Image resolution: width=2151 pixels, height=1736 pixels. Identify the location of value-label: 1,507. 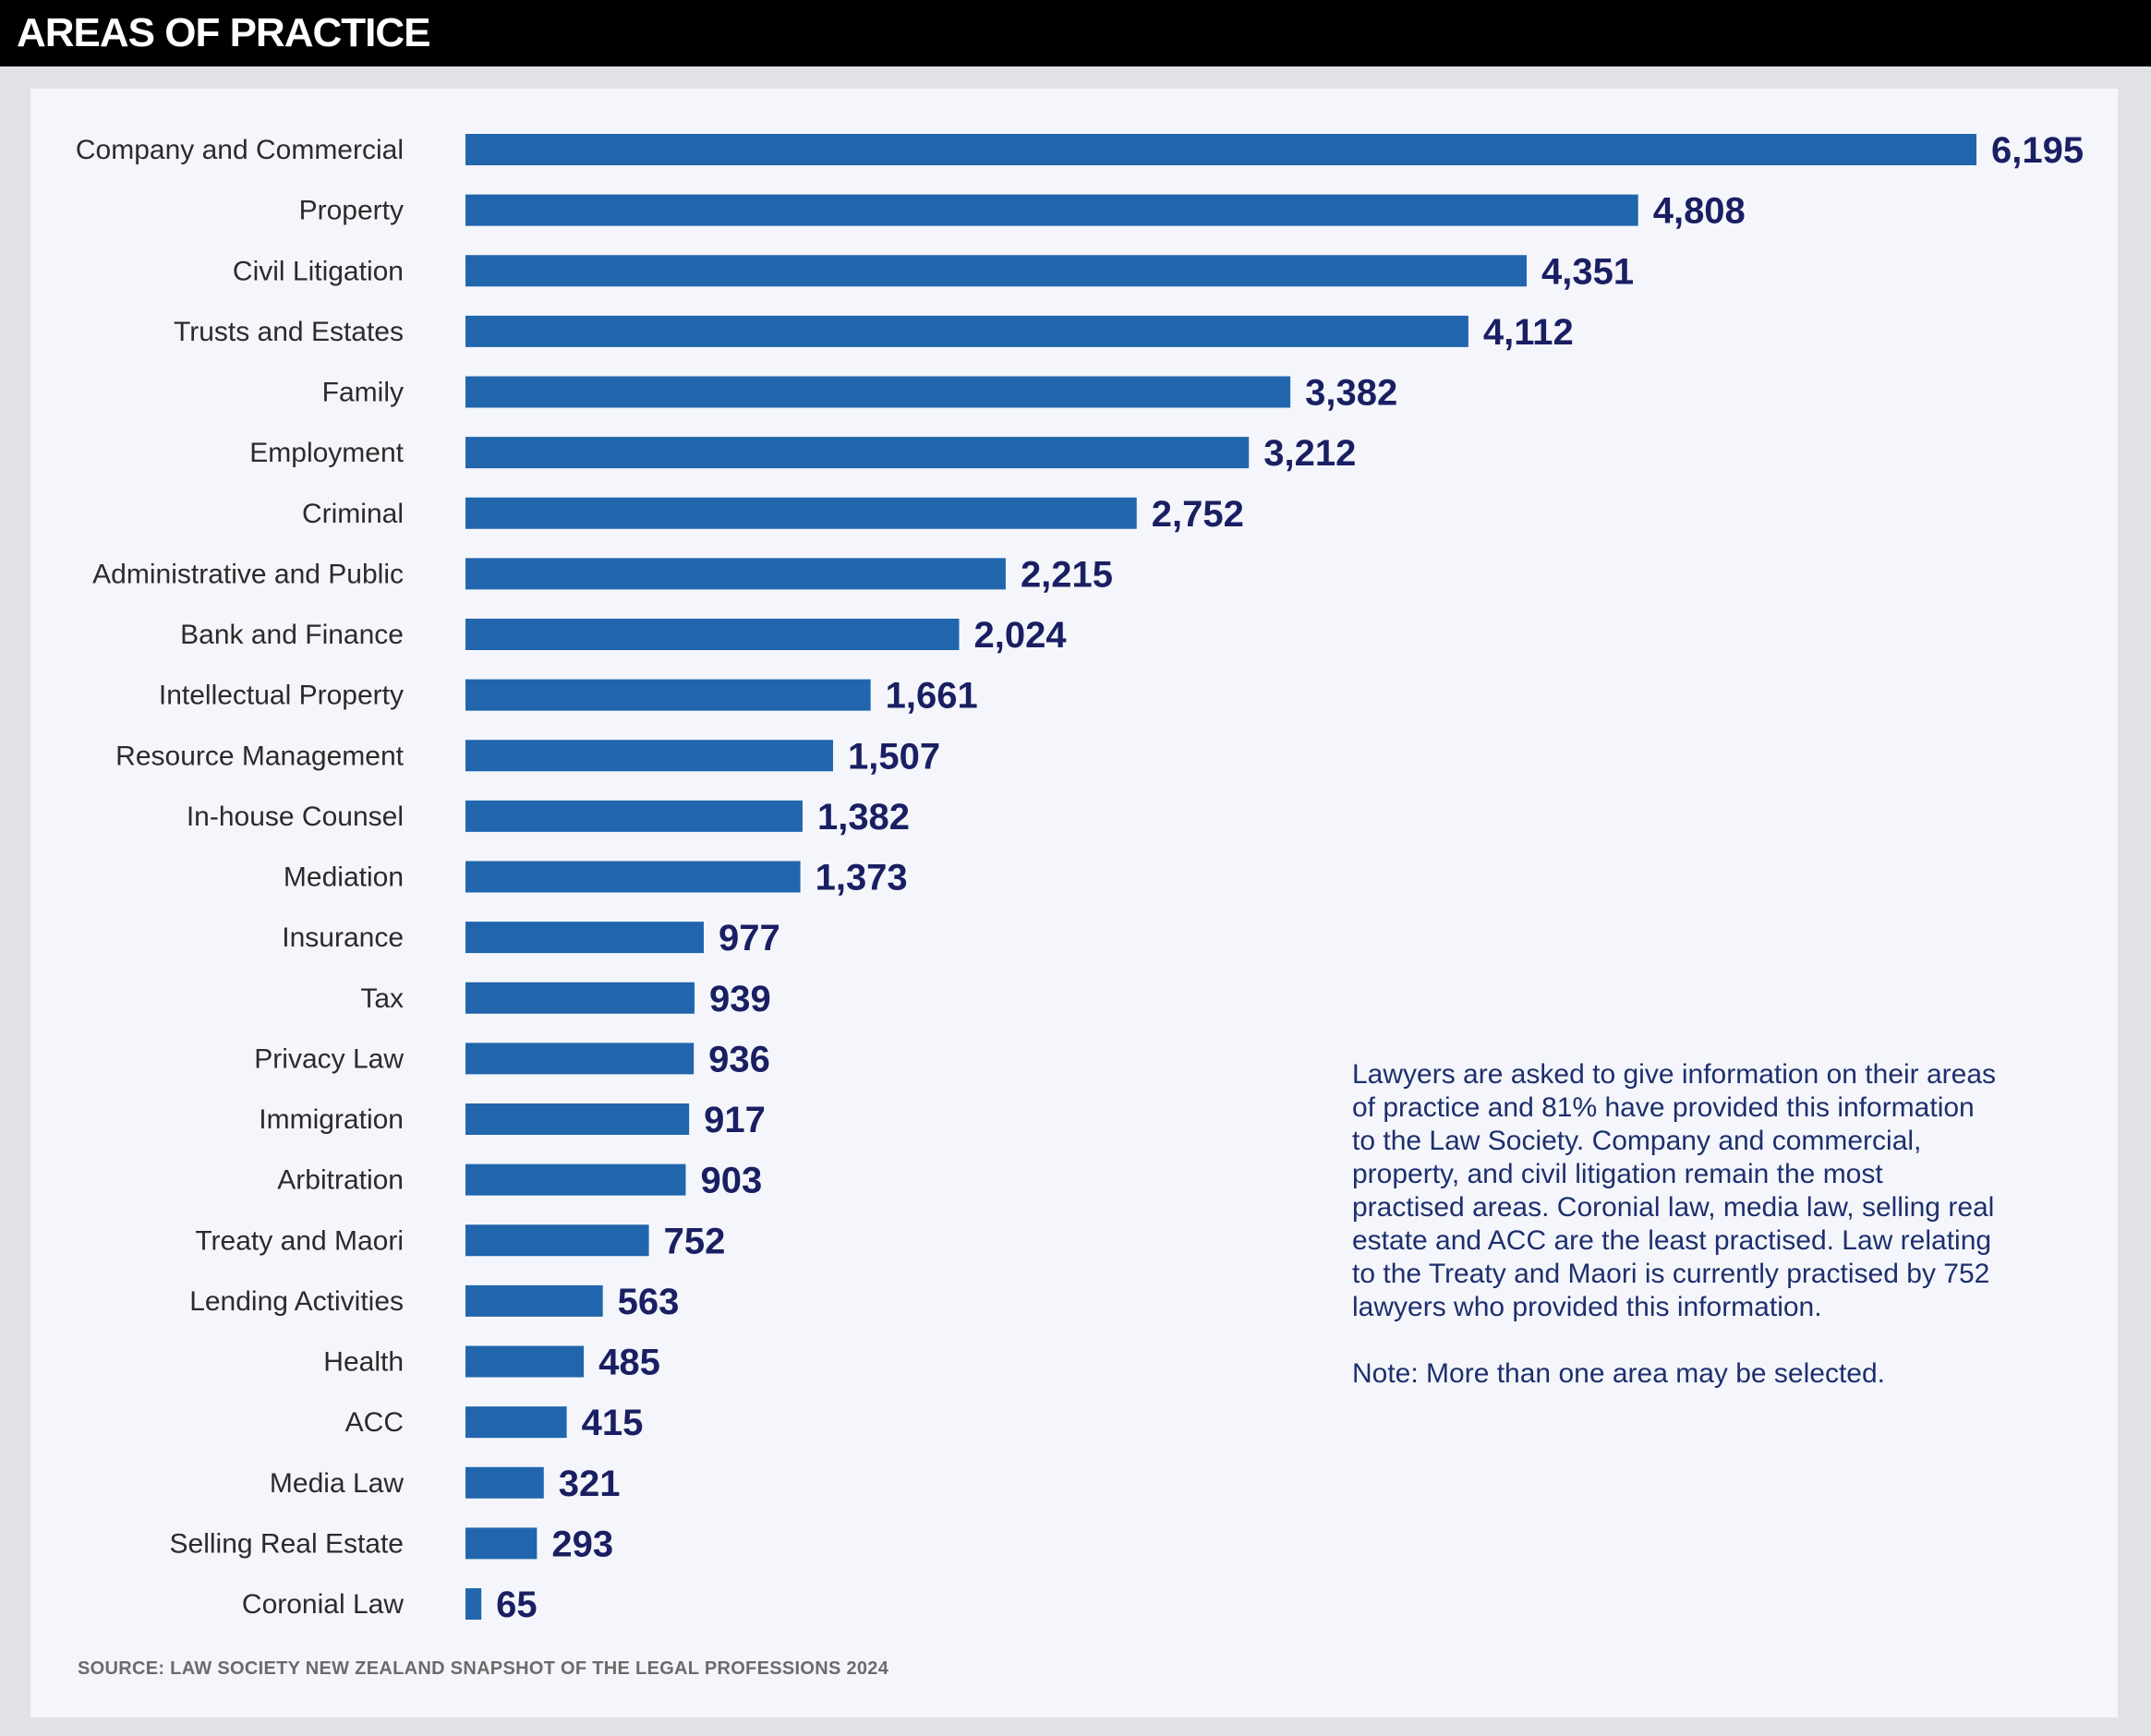
(894, 757).